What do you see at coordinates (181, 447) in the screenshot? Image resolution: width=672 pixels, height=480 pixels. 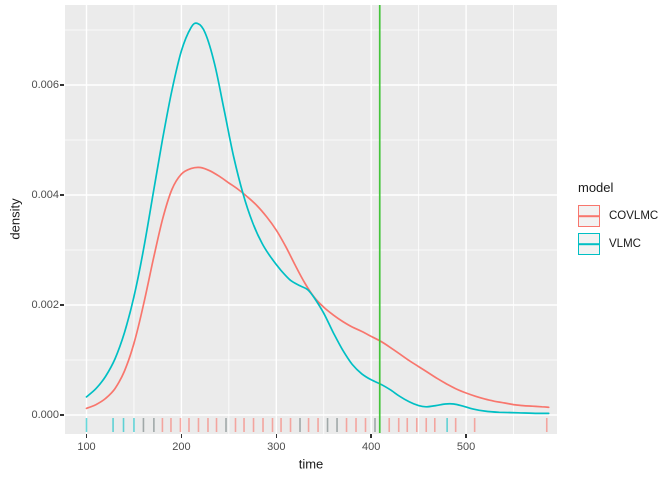 I see `x-tick-label: 200` at bounding box center [181, 447].